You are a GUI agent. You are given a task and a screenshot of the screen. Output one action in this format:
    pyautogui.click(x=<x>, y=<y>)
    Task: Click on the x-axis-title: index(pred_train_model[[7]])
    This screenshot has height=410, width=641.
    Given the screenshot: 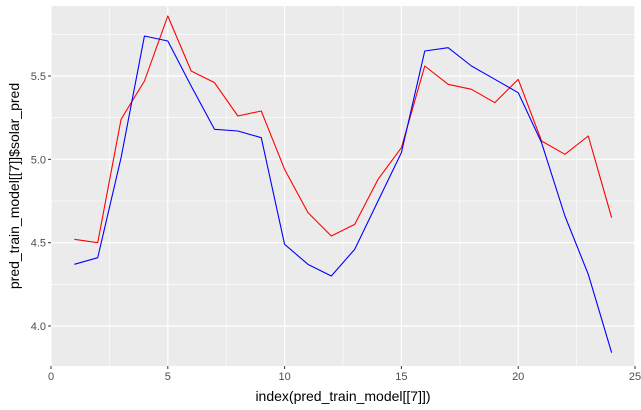 What is the action you would take?
    pyautogui.click(x=342, y=396)
    